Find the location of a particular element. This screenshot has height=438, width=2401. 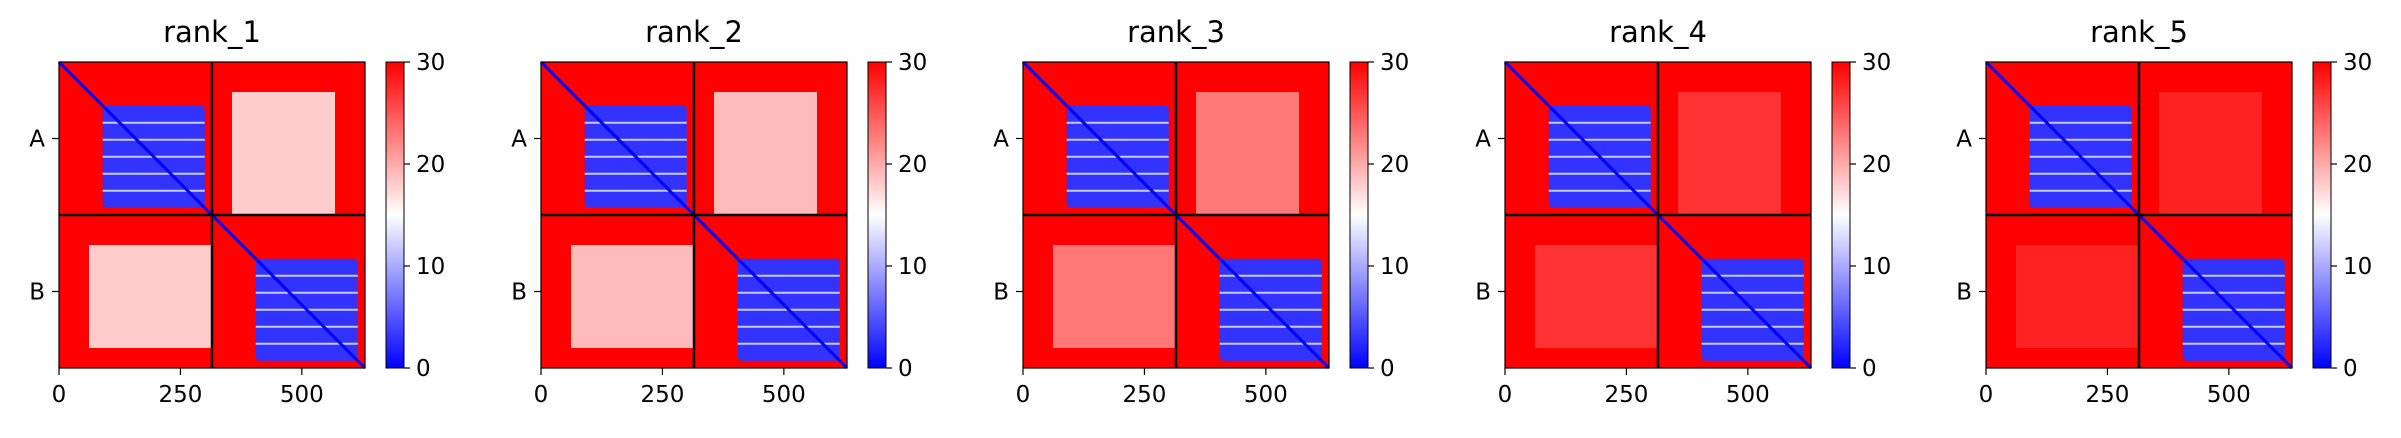

panel-title: rank_3 is located at coordinates (1176, 32).